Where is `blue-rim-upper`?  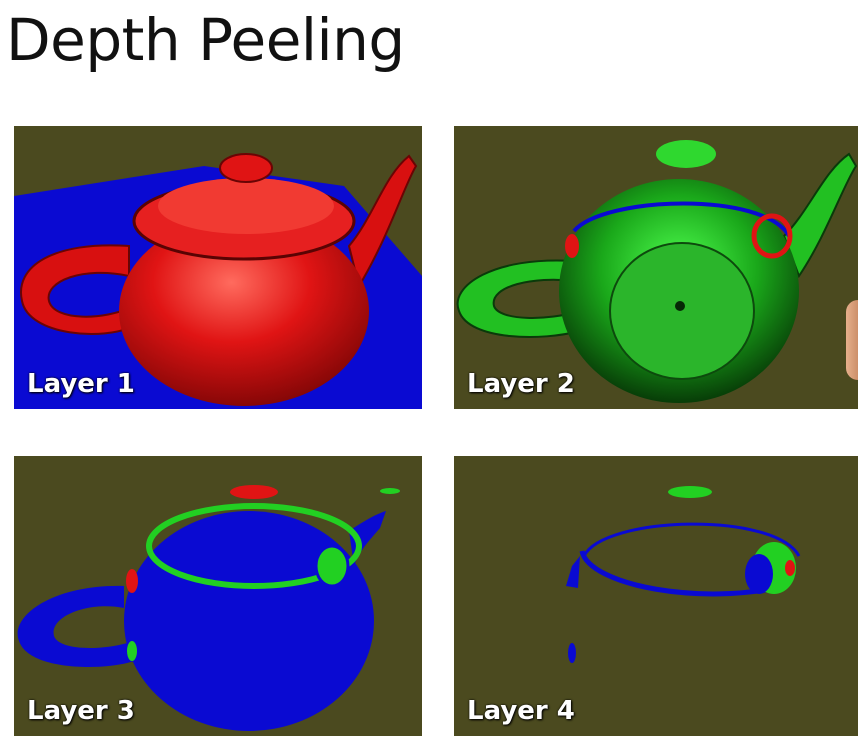 blue-rim-upper is located at coordinates (691, 539).